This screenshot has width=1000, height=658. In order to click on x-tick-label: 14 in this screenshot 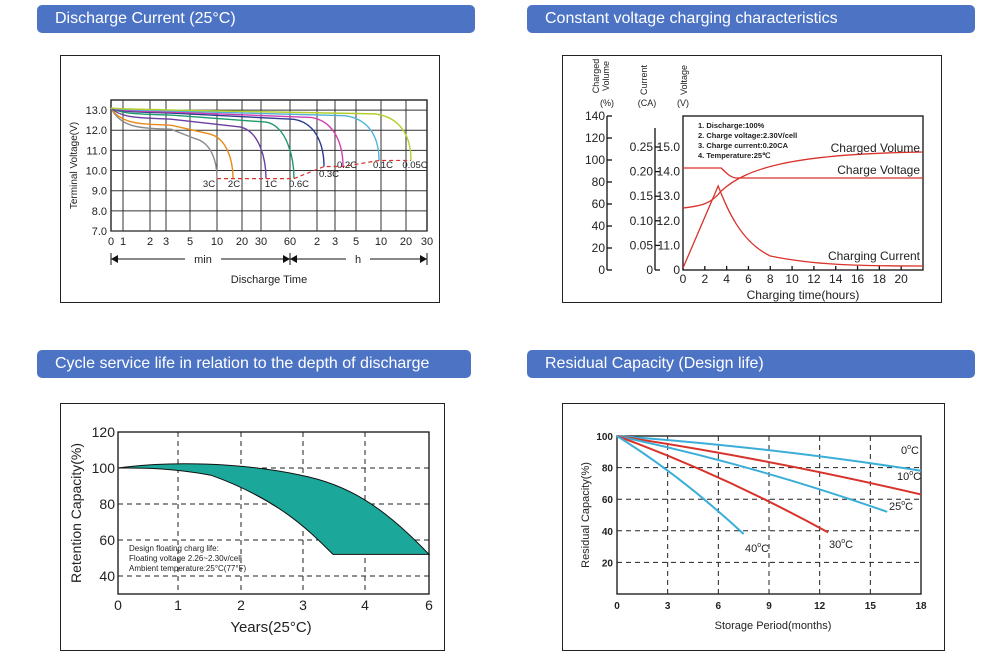, I will do `click(836, 279)`.